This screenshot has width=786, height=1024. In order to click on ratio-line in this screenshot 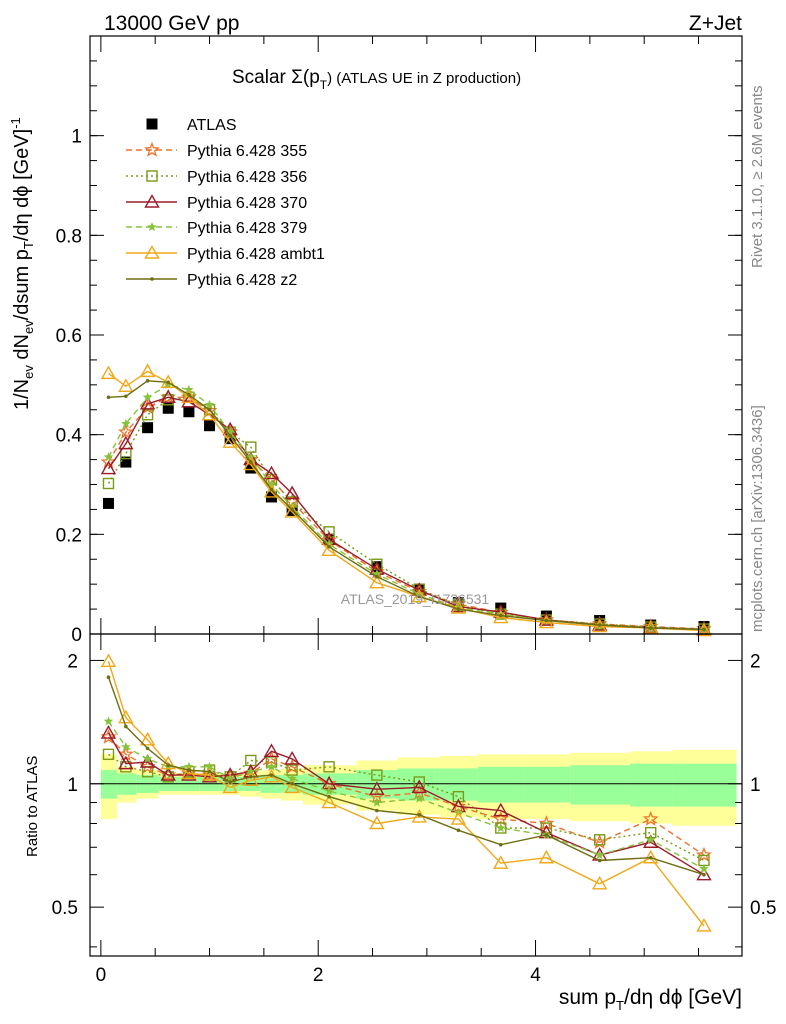, I will do `click(406, 807)`.